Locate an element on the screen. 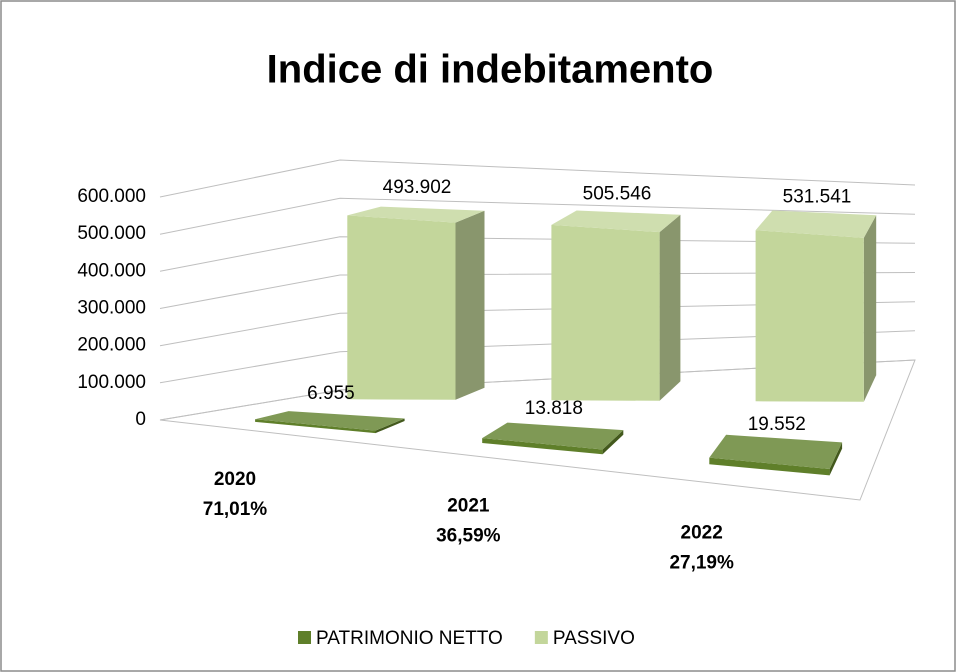  data-label: 505.546 is located at coordinates (617, 194).